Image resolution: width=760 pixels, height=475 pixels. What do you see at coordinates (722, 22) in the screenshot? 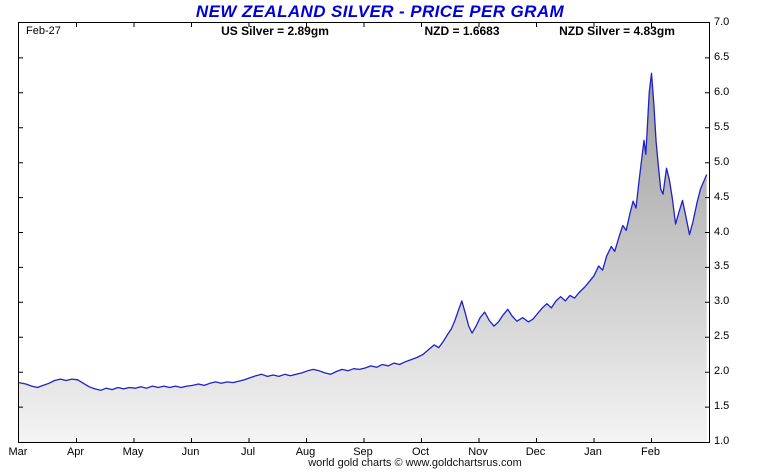
I see `y-axis-label: 7.0` at bounding box center [722, 22].